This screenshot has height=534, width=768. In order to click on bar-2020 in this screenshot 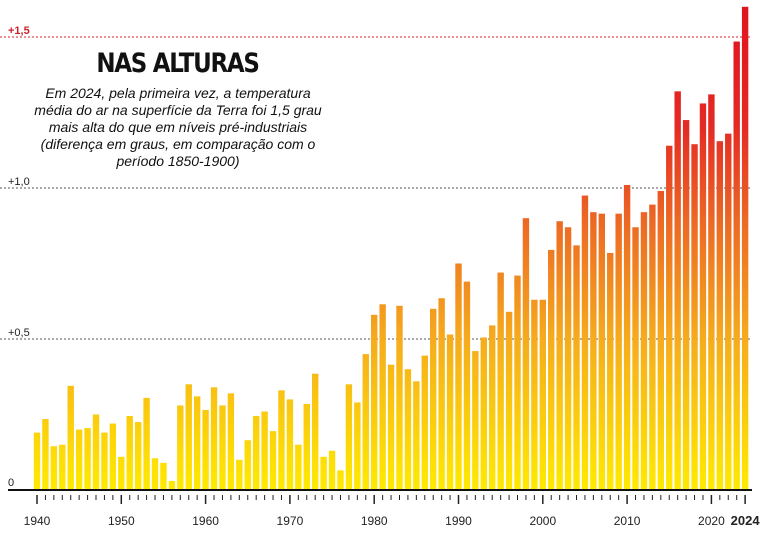, I will do `click(711, 292)`.